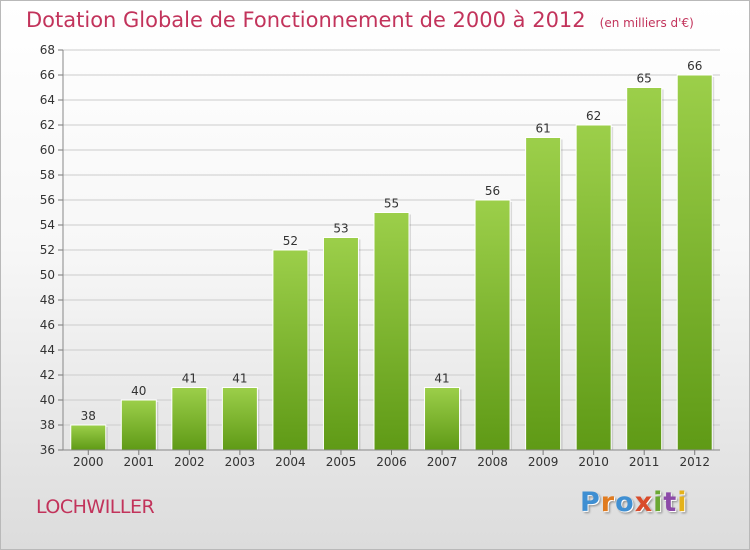 The height and width of the screenshot is (550, 750). I want to click on logo-letter: o, so click(625, 502).